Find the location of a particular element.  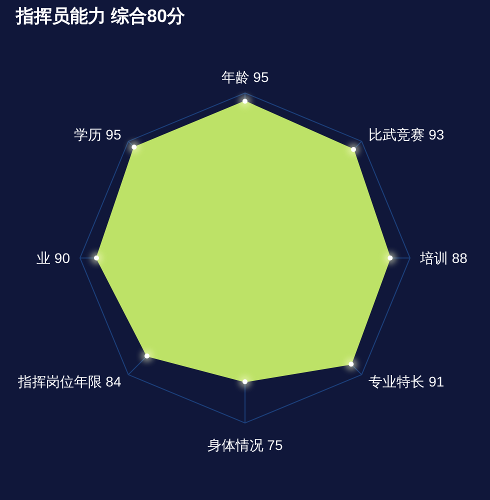

category: 学历 95 is located at coordinates (98, 134).